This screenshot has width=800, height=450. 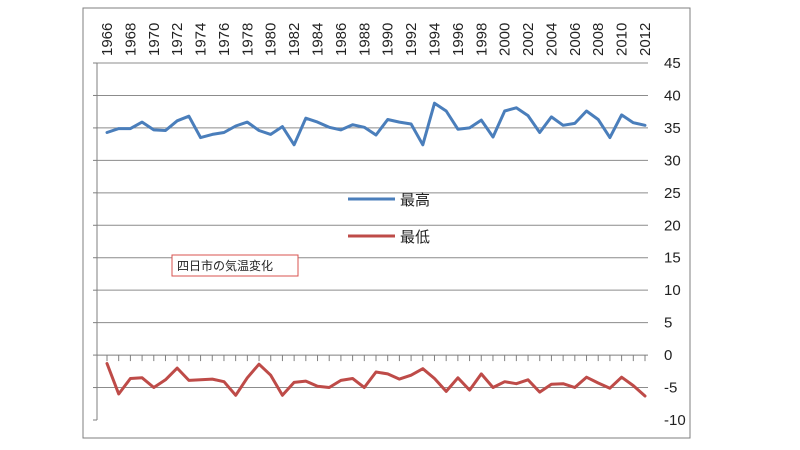 I want to click on series-line-high, so click(x=376, y=124).